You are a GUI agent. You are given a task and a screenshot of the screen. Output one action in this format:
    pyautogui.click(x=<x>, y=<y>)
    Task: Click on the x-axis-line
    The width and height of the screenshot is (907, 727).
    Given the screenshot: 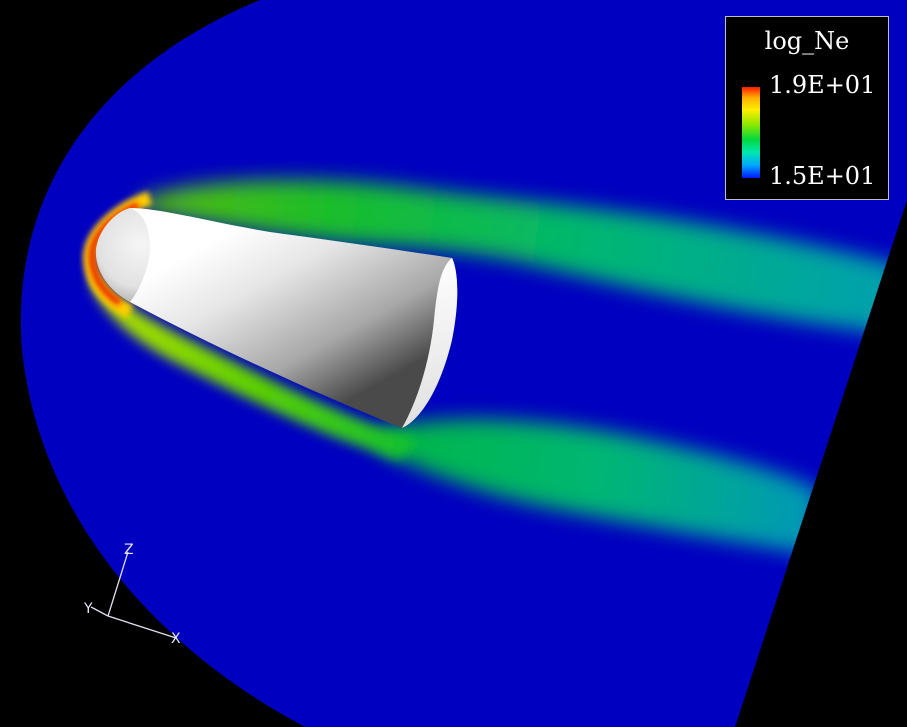 What is the action you would take?
    pyautogui.click(x=142, y=627)
    